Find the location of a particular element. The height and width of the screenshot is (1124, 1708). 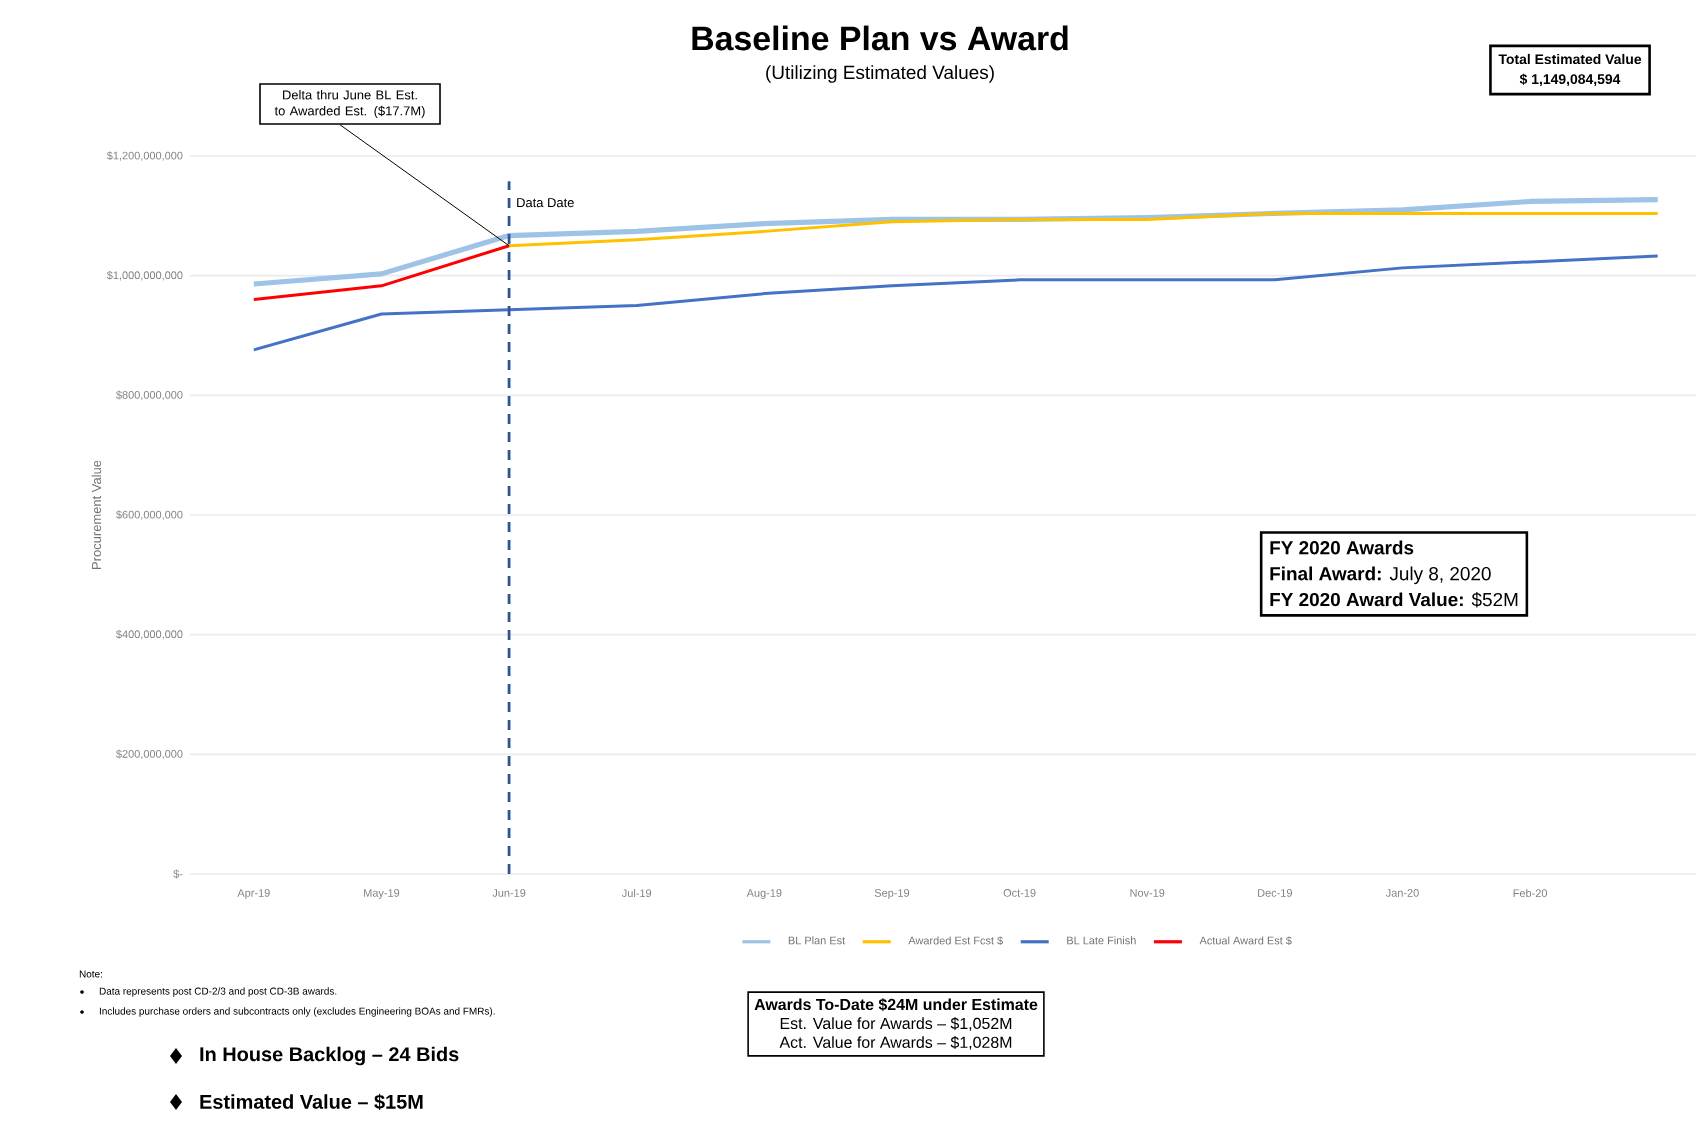

annotation: FY 2020 Award Value: $52M is located at coordinates (1394, 600).